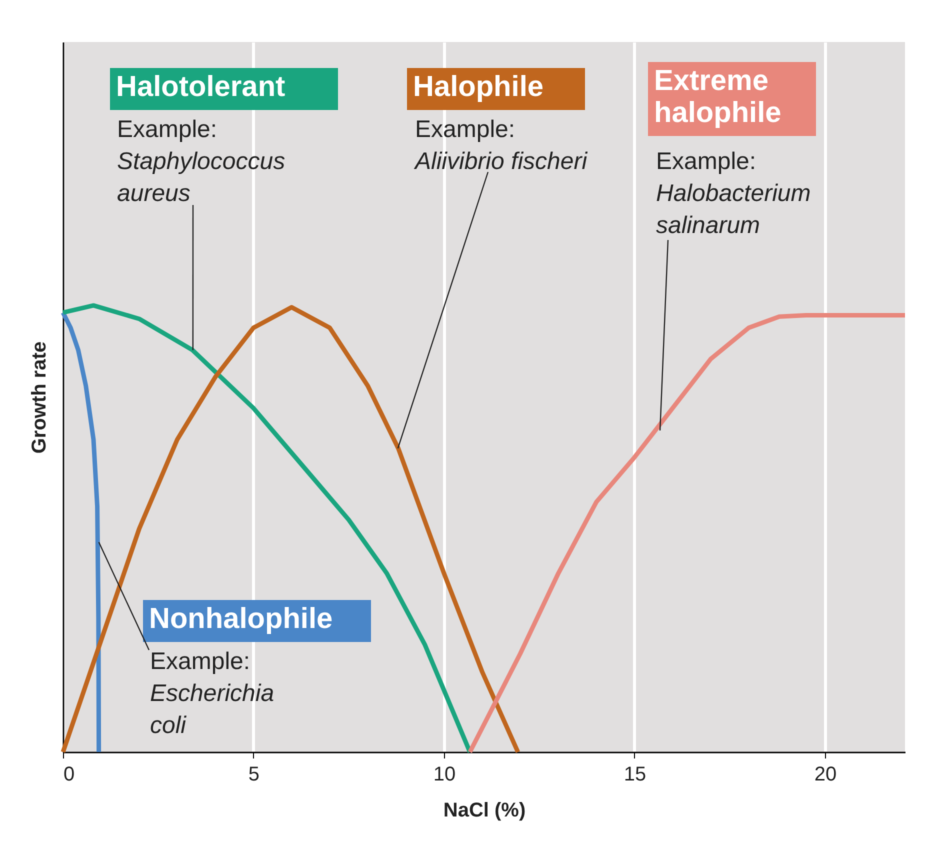 The image size is (949, 858). I want to click on text: Halophile, so click(478, 87).